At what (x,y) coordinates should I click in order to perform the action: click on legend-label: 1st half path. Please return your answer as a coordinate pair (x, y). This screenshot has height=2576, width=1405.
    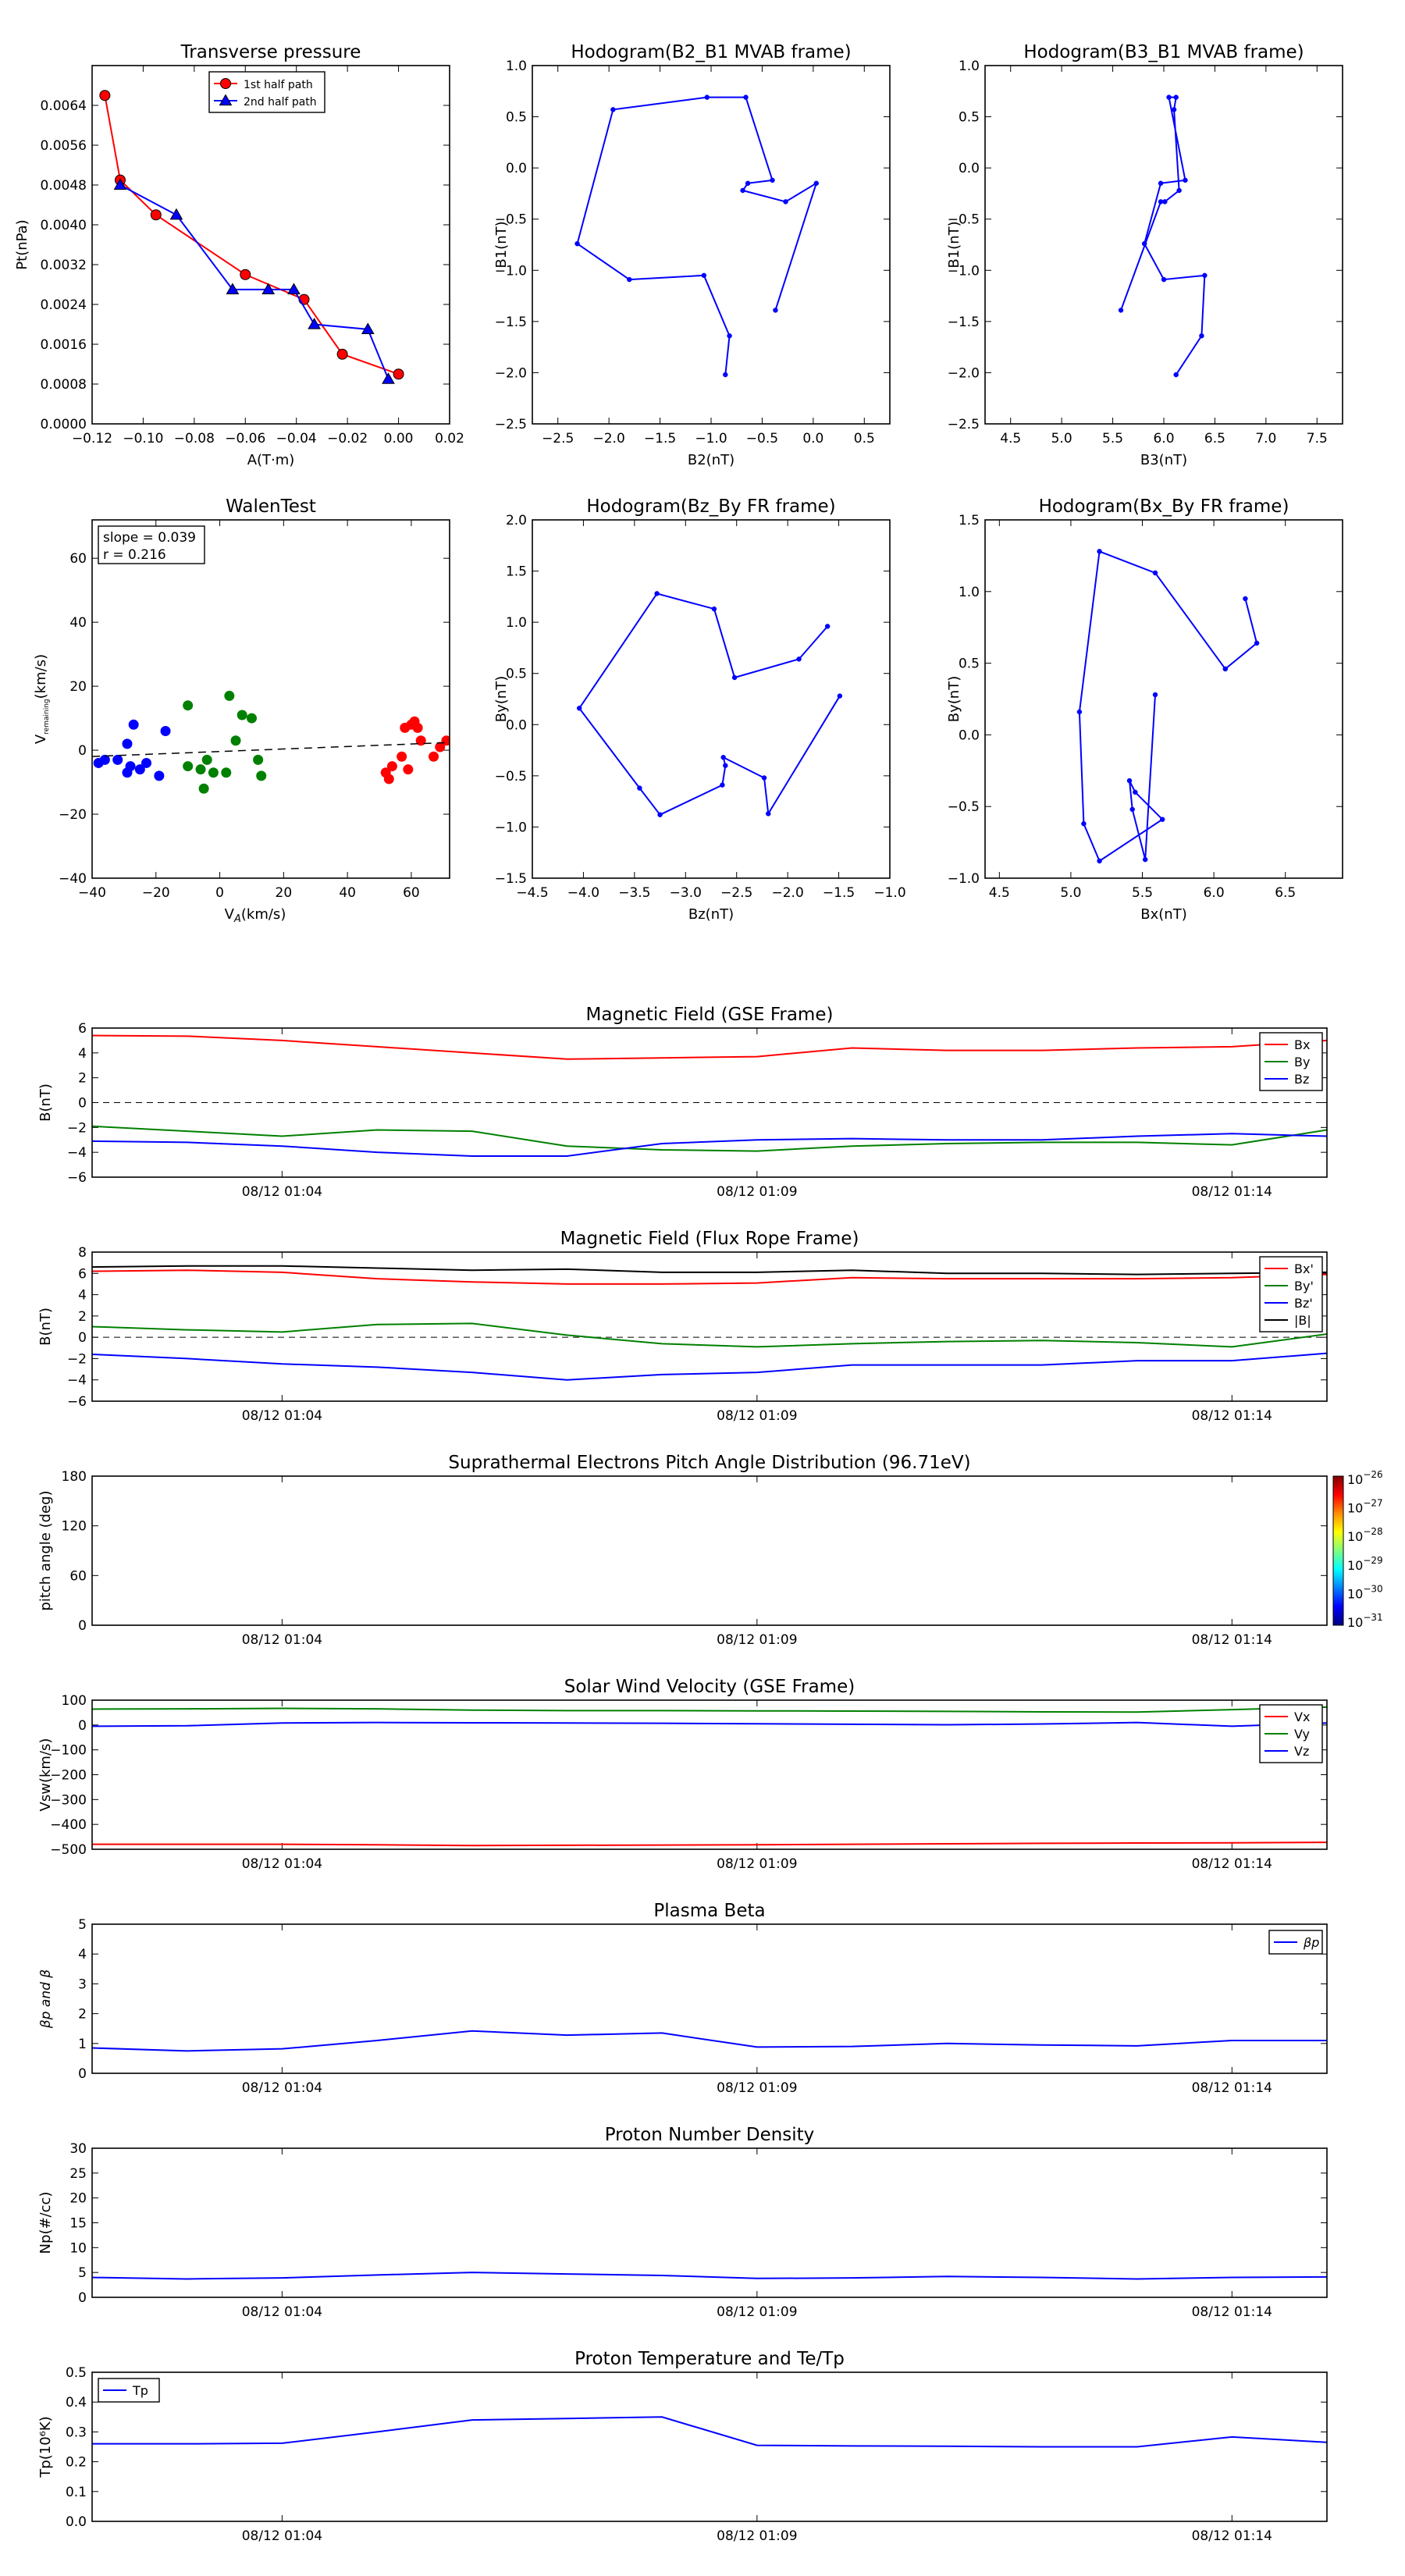
    Looking at the image, I should click on (278, 85).